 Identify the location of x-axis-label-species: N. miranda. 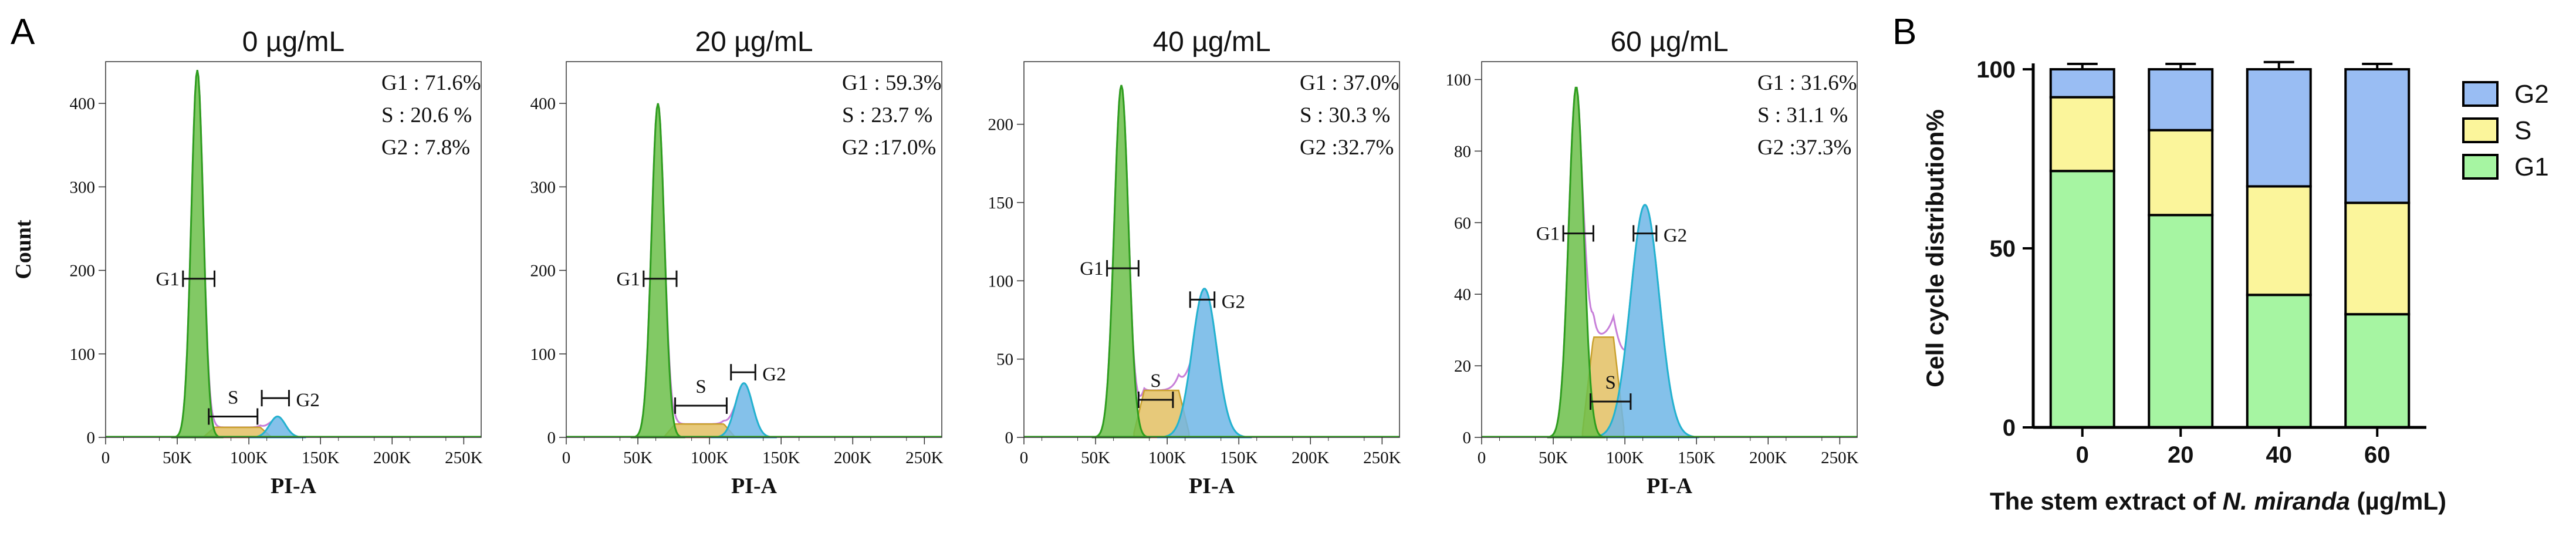
(2286, 501).